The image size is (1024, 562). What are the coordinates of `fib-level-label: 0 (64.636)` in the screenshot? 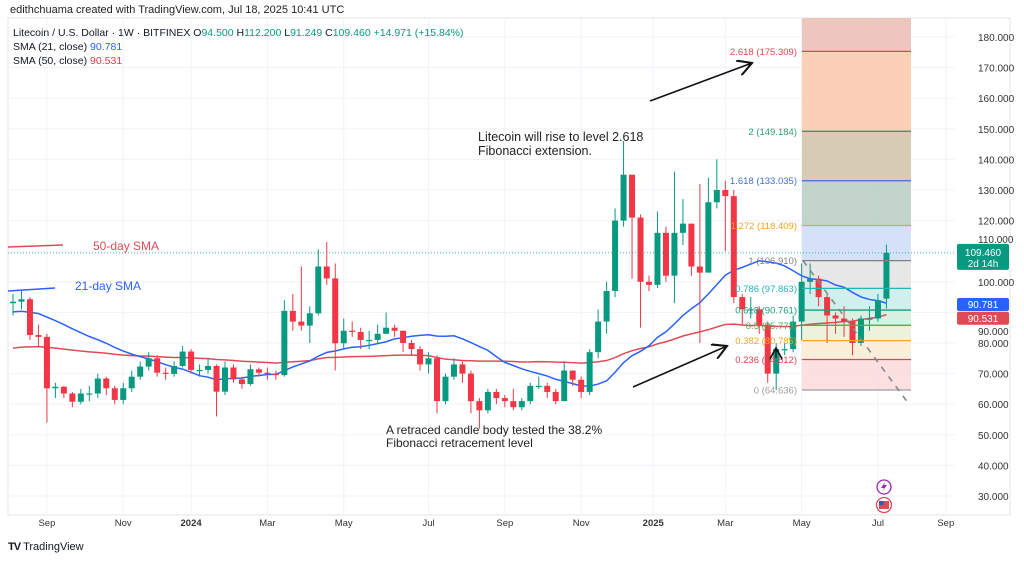 It's located at (775, 391).